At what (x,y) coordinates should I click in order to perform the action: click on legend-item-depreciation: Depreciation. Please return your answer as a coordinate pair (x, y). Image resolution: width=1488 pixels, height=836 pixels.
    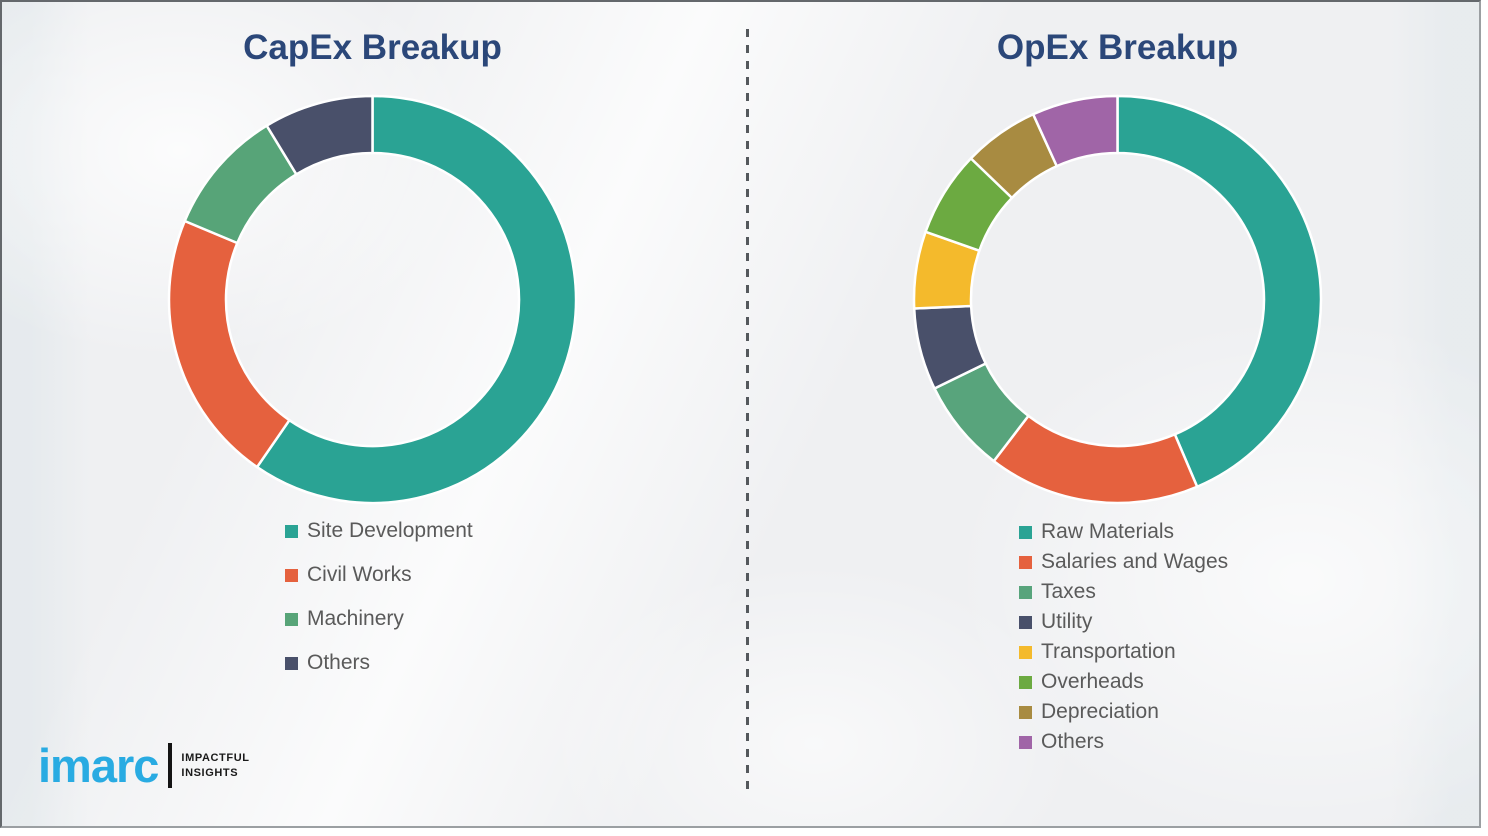
    Looking at the image, I should click on (1123, 712).